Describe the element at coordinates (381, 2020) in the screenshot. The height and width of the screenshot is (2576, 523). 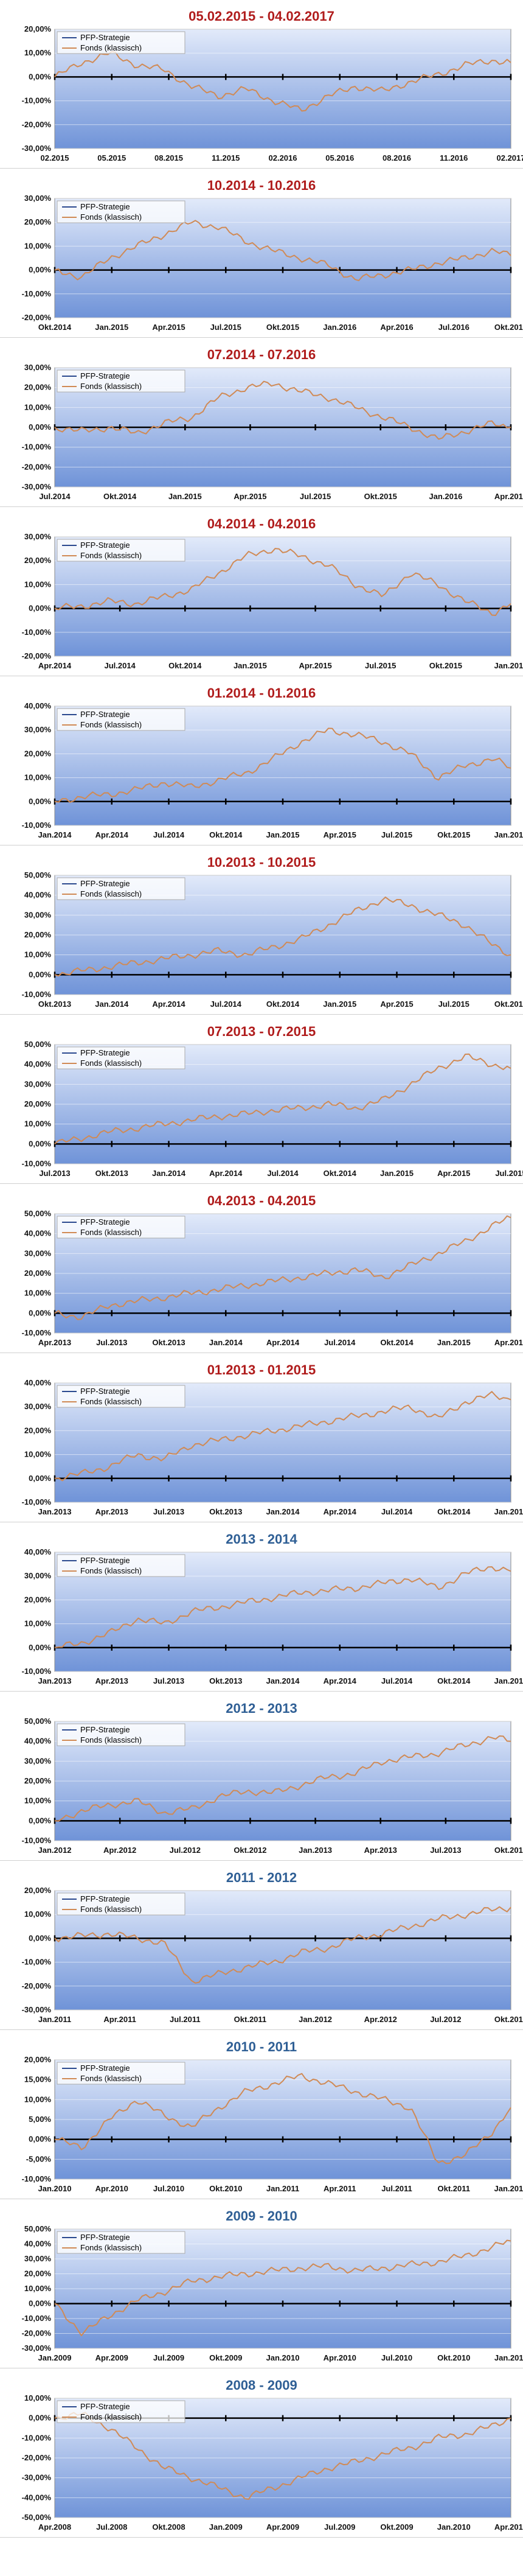
I see `x-tick-label: Apr.2012` at that location.